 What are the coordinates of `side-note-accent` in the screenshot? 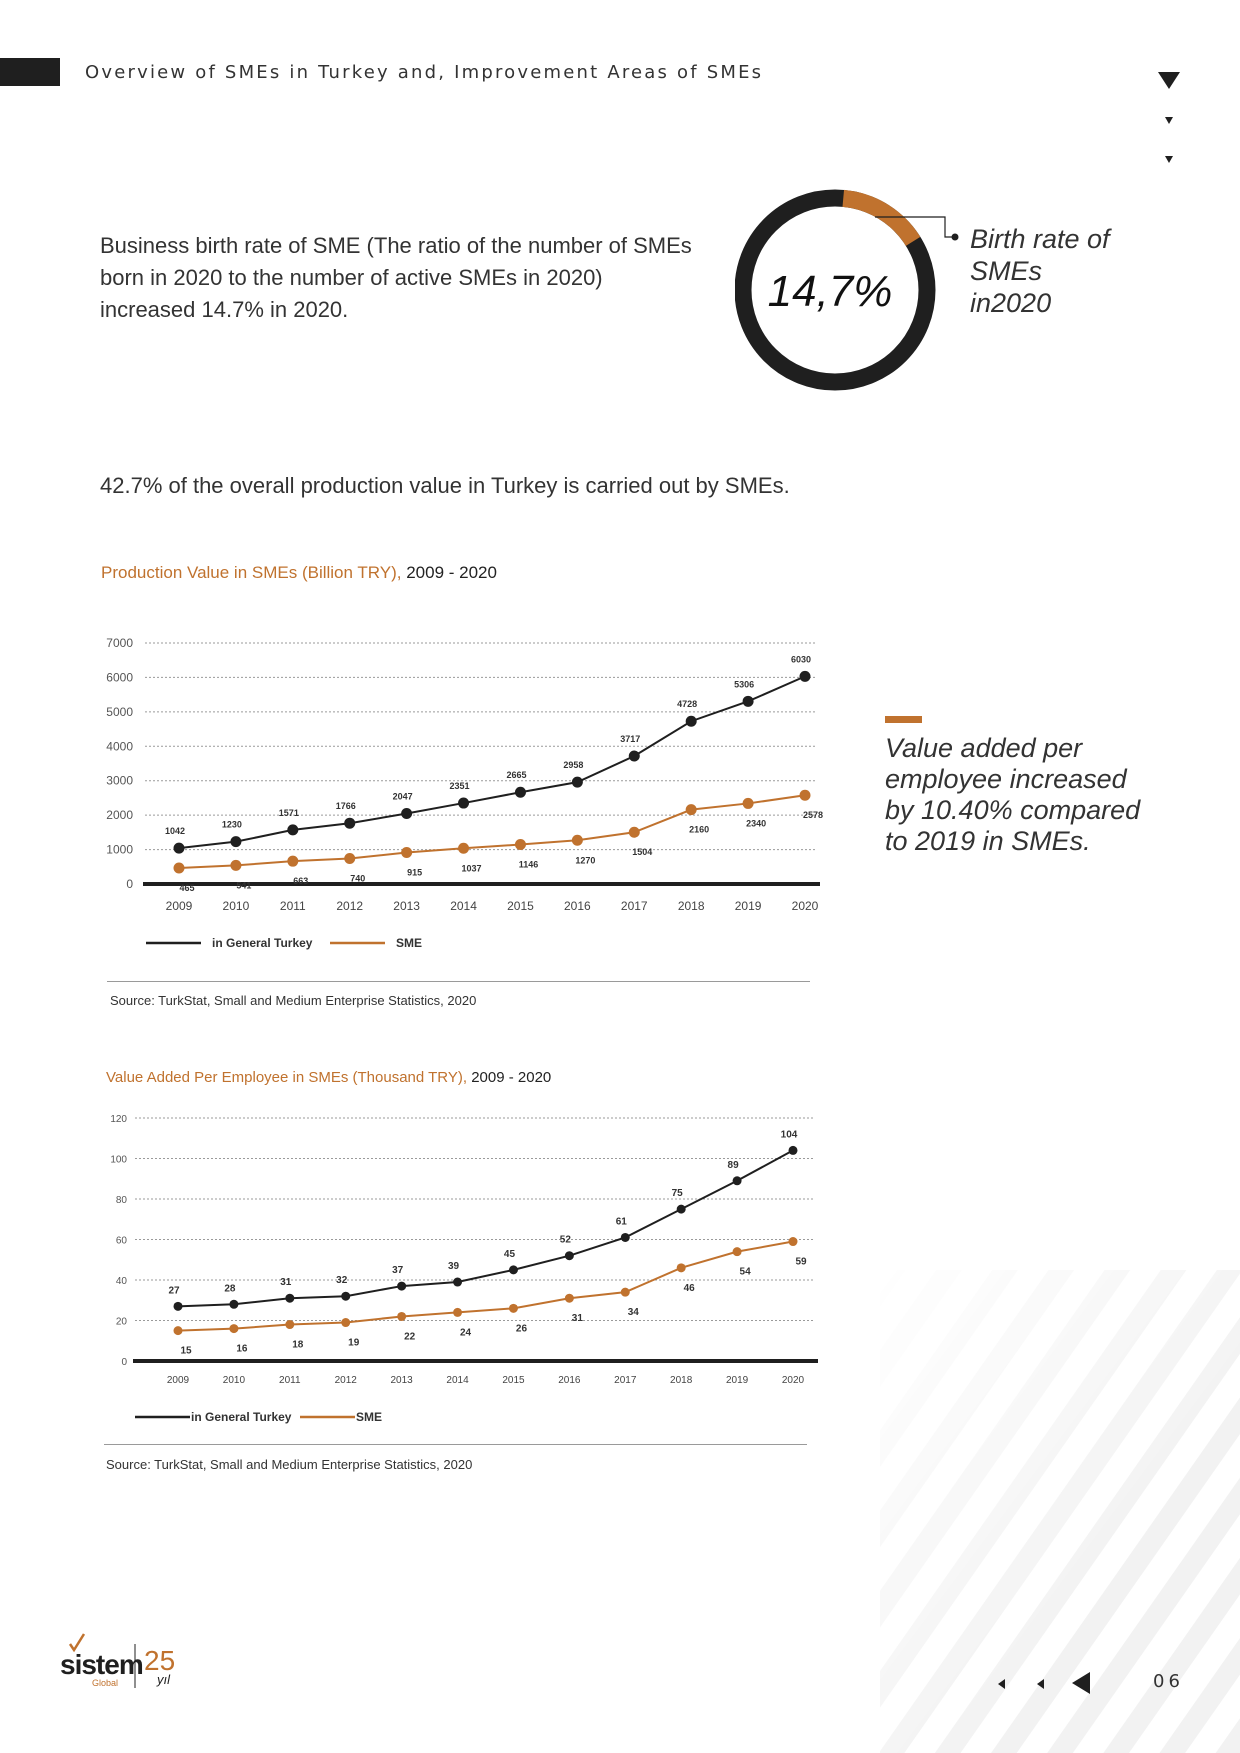 It's located at (903, 719).